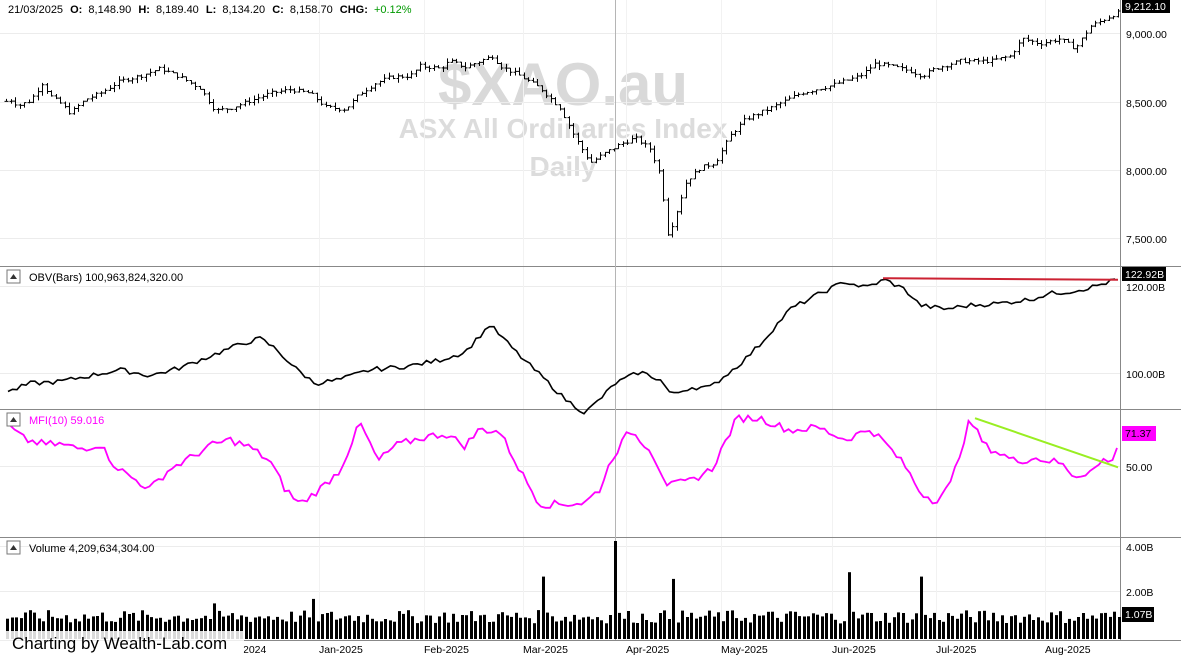 This screenshot has height=662, width=1181. Describe the element at coordinates (243, 10) in the screenshot. I see `header-low: 8,134.20` at that location.